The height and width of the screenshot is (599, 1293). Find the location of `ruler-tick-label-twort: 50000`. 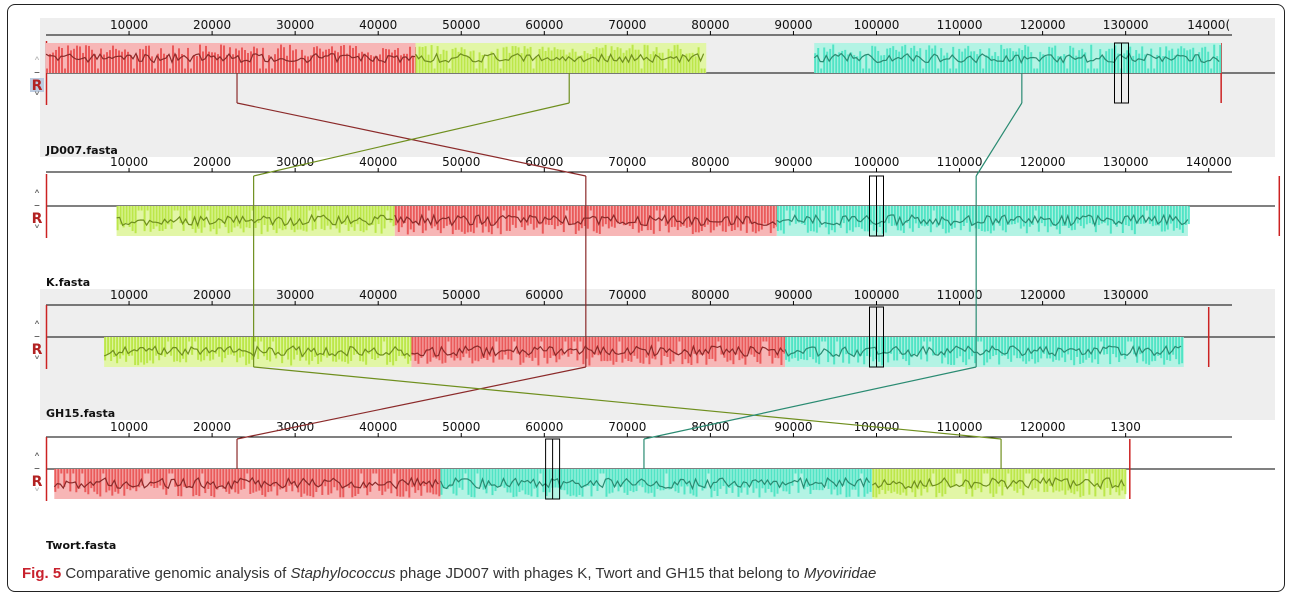

ruler-tick-label-twort: 50000 is located at coordinates (461, 427).